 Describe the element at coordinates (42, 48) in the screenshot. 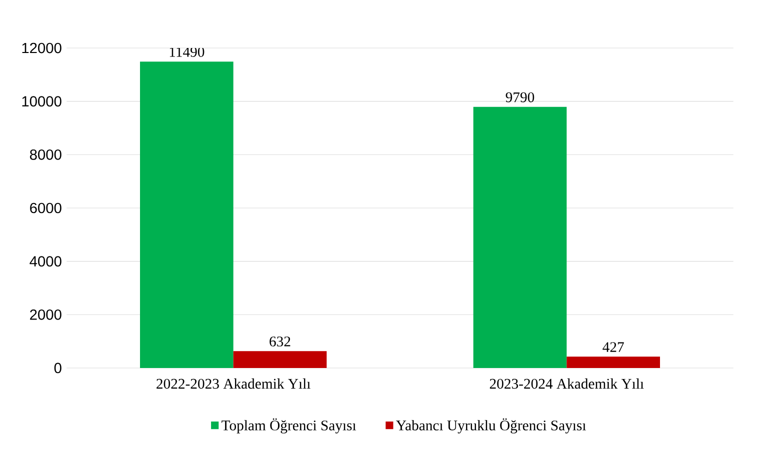

I see `y-tick-label: 12000` at that location.